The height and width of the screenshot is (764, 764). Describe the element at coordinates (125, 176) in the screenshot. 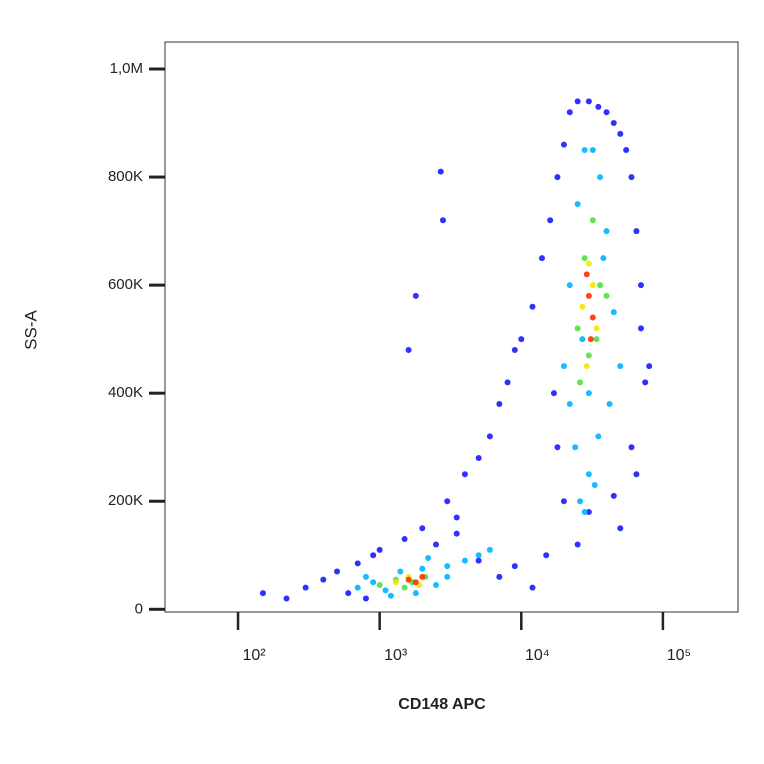

I see `y-tick-label: 800K` at that location.